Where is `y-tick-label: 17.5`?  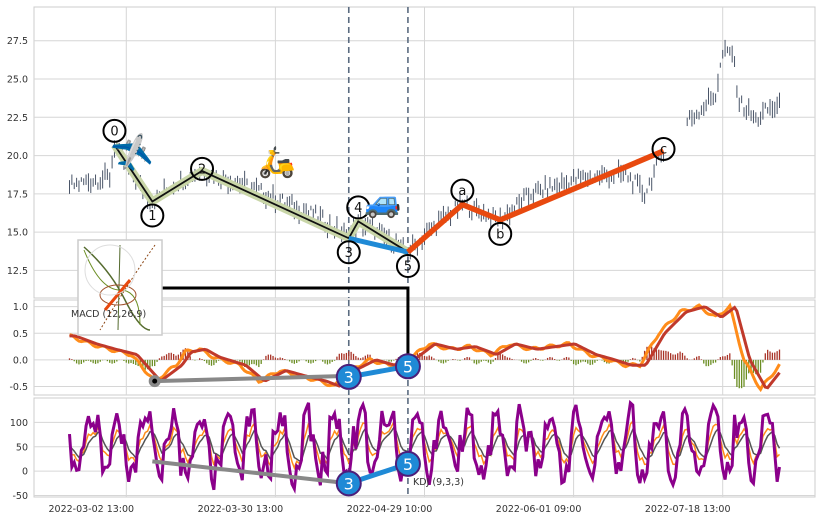 y-tick-label: 17.5 is located at coordinates (17, 194).